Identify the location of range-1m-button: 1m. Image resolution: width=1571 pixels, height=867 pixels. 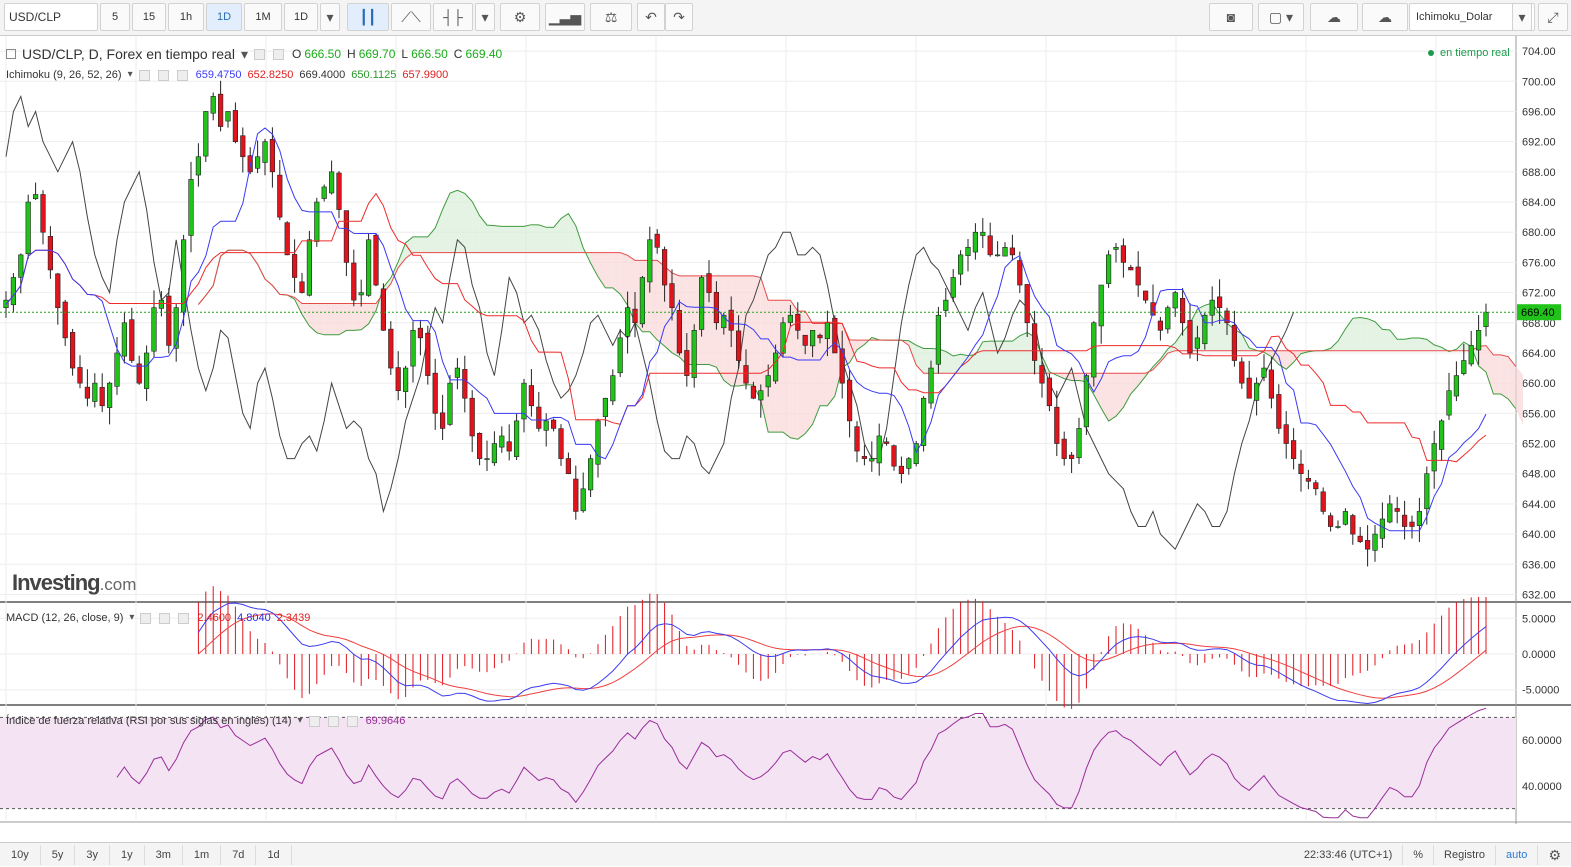
(202, 855).